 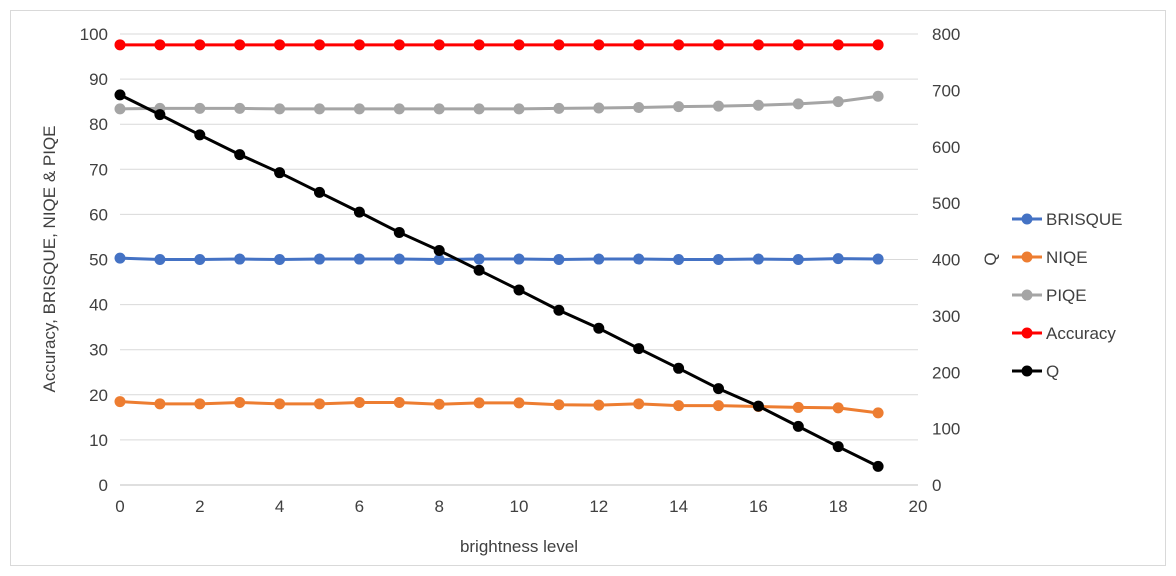 I want to click on series-brisque, so click(x=499, y=258).